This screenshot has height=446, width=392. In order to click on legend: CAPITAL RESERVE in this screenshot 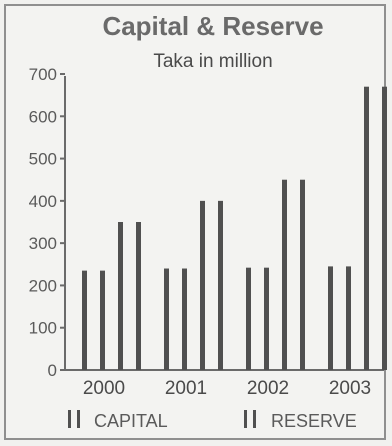, I will do `click(212, 420)`.